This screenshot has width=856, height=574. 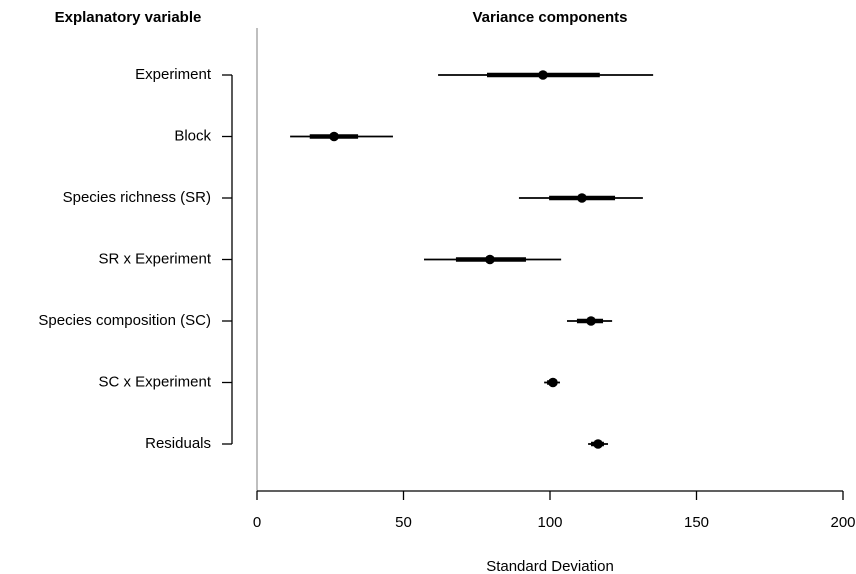 What do you see at coordinates (403, 522) in the screenshot?
I see `x-tick-label: 50` at bounding box center [403, 522].